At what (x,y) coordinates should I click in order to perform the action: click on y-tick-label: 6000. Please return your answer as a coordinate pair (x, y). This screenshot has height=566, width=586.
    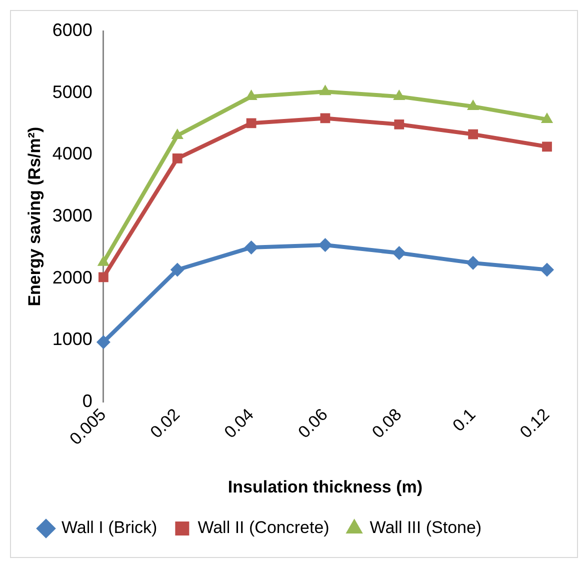
    Looking at the image, I should click on (72, 30).